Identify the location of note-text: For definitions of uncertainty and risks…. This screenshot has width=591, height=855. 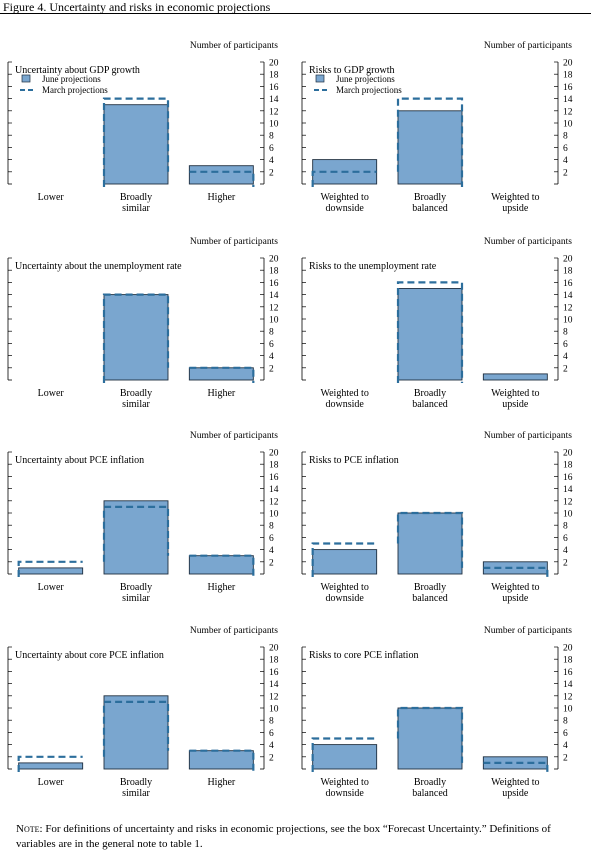
(283, 836).